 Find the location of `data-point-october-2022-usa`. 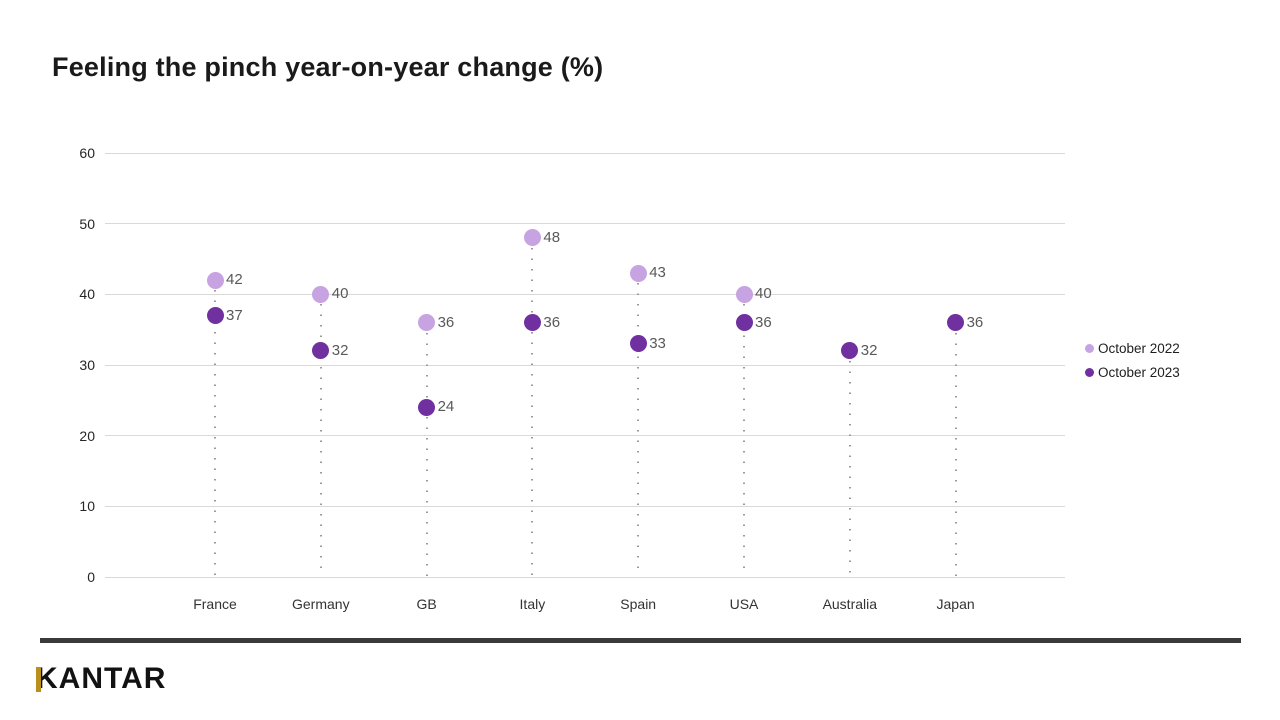

data-point-october-2022-usa is located at coordinates (744, 294).